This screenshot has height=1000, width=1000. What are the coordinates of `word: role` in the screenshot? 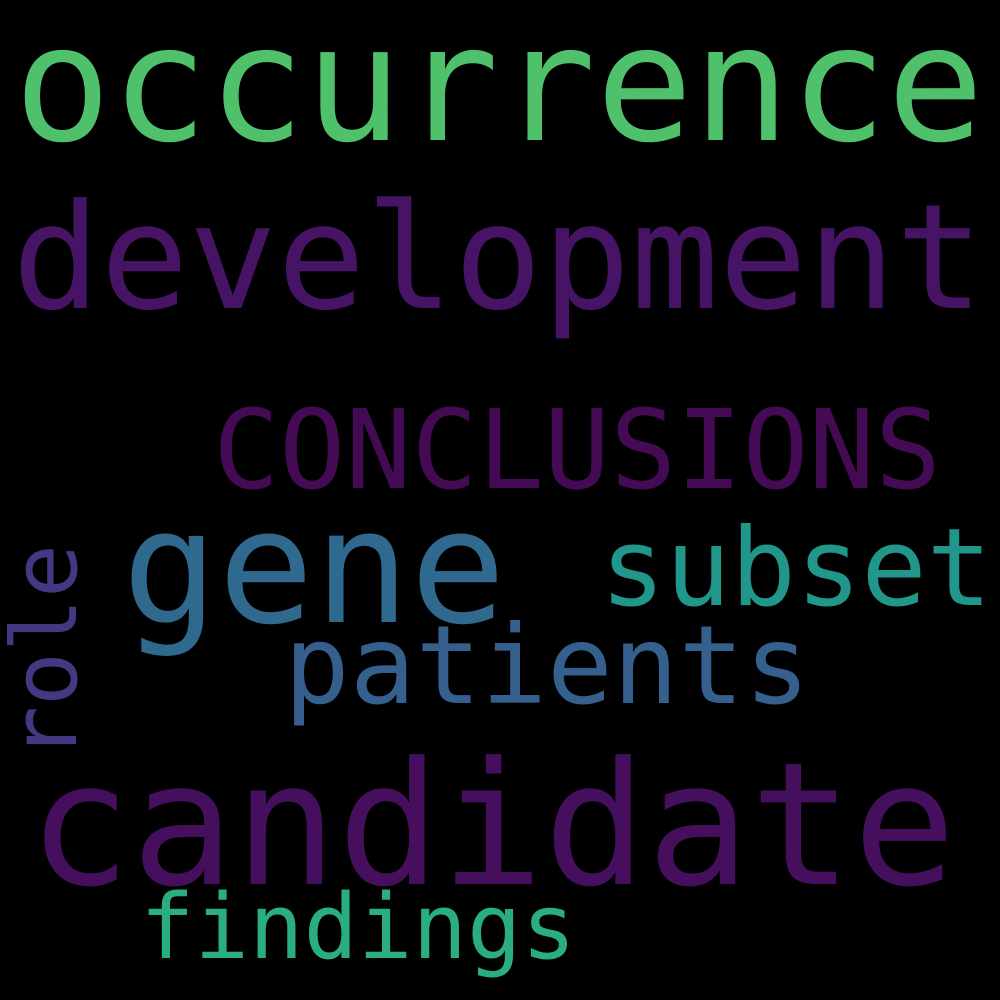 It's located at (49, 652).